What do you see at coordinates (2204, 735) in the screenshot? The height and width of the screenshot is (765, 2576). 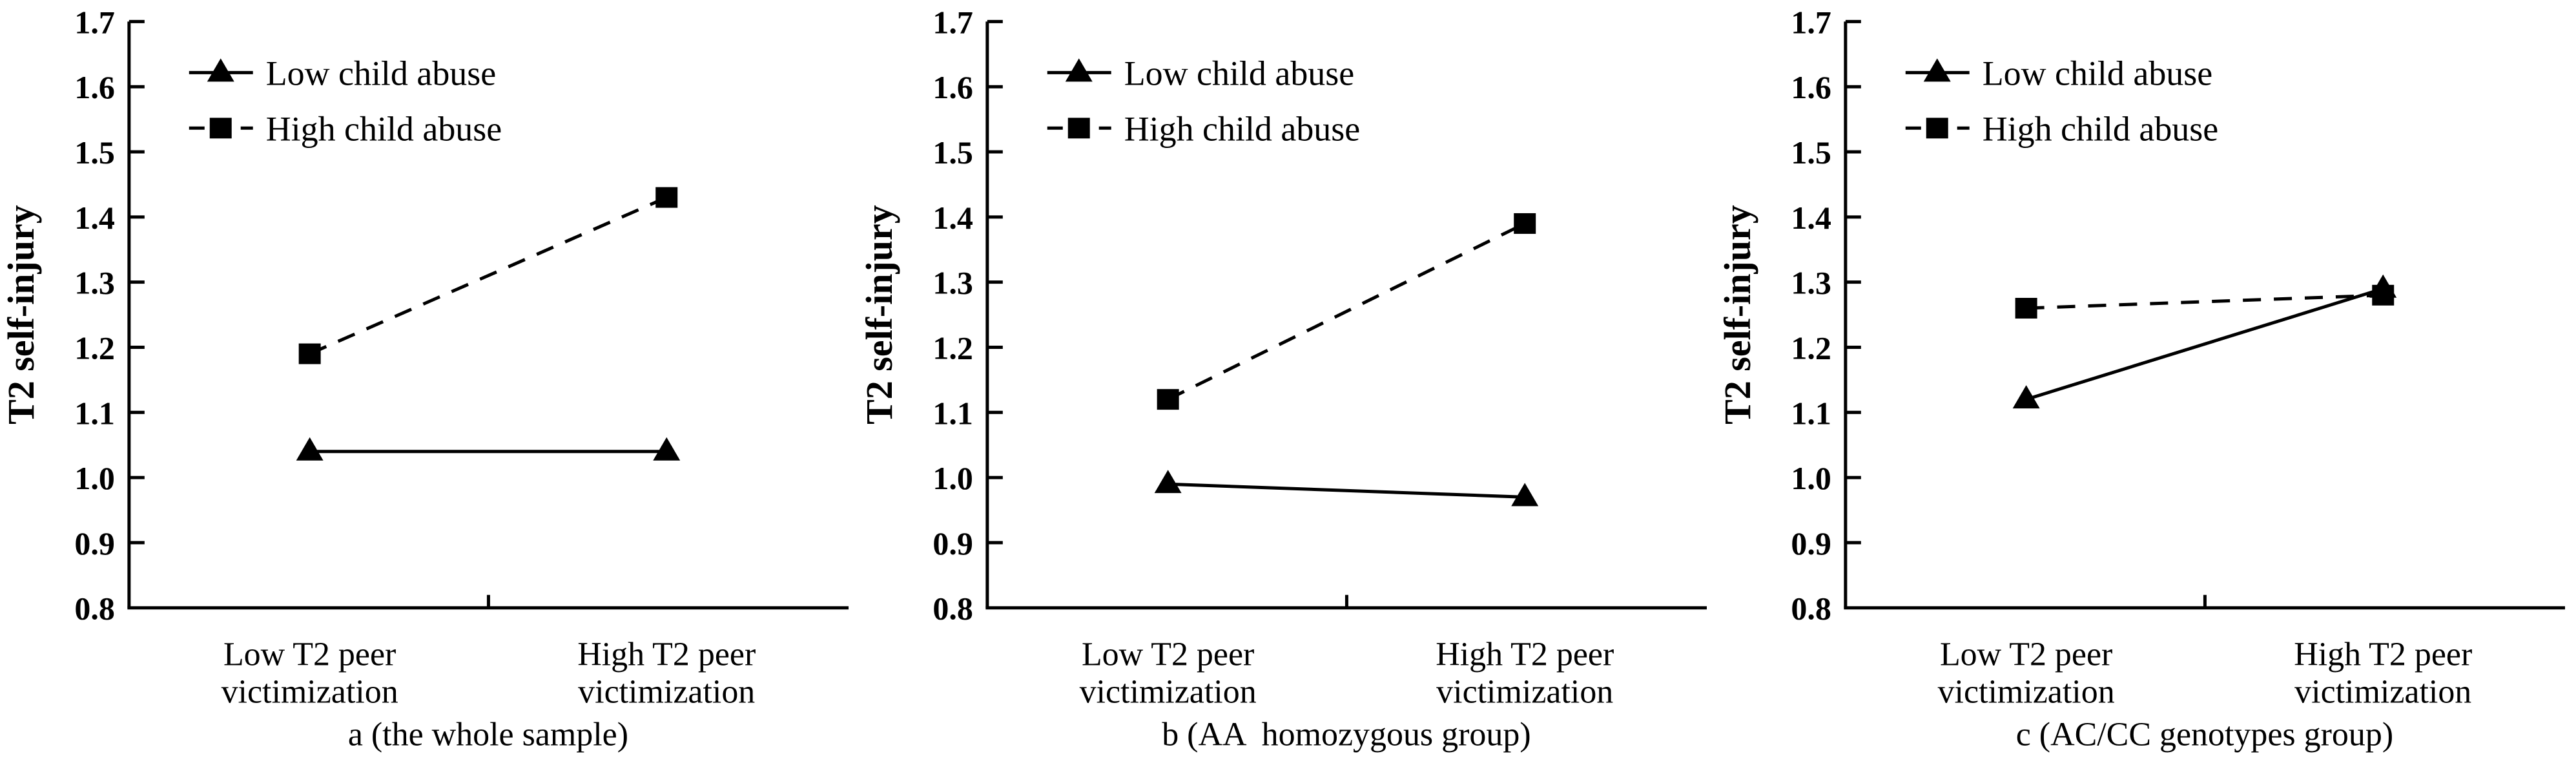 I see `panel-caption: c (AC/CC genotypes group)` at bounding box center [2204, 735].